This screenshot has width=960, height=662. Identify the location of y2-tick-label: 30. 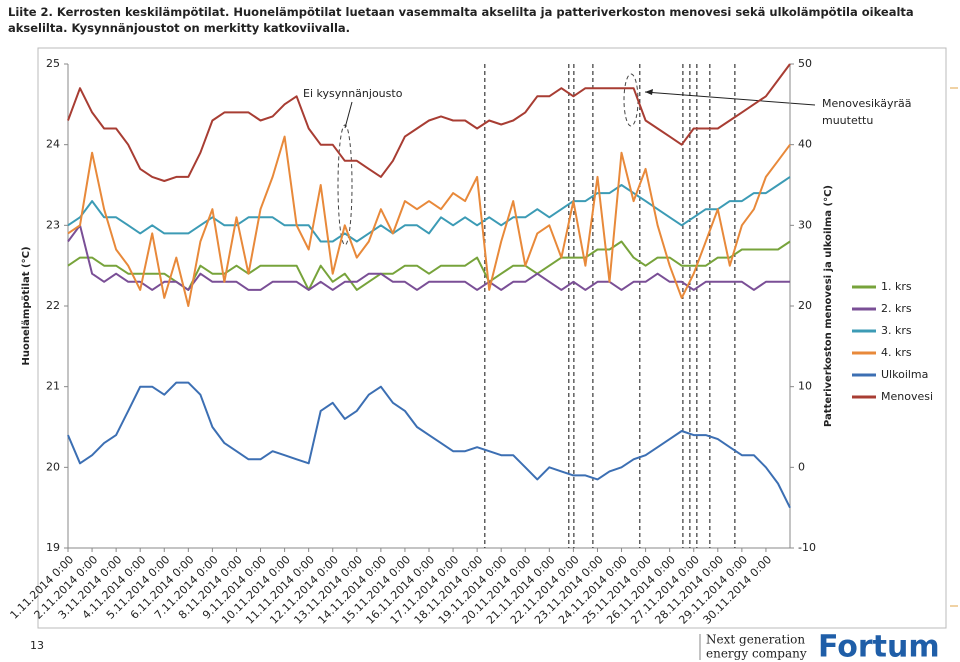
(805, 224).